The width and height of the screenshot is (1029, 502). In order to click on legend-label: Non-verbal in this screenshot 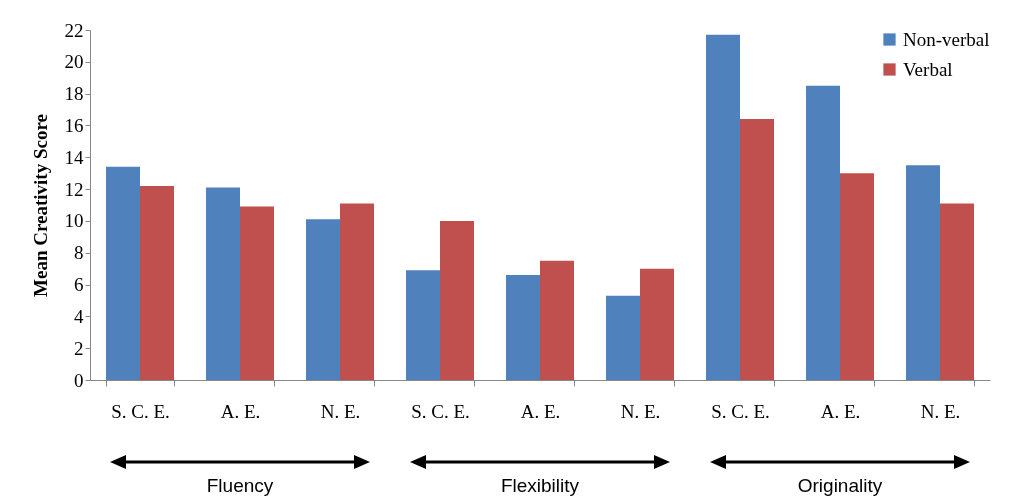, I will do `click(946, 39)`.